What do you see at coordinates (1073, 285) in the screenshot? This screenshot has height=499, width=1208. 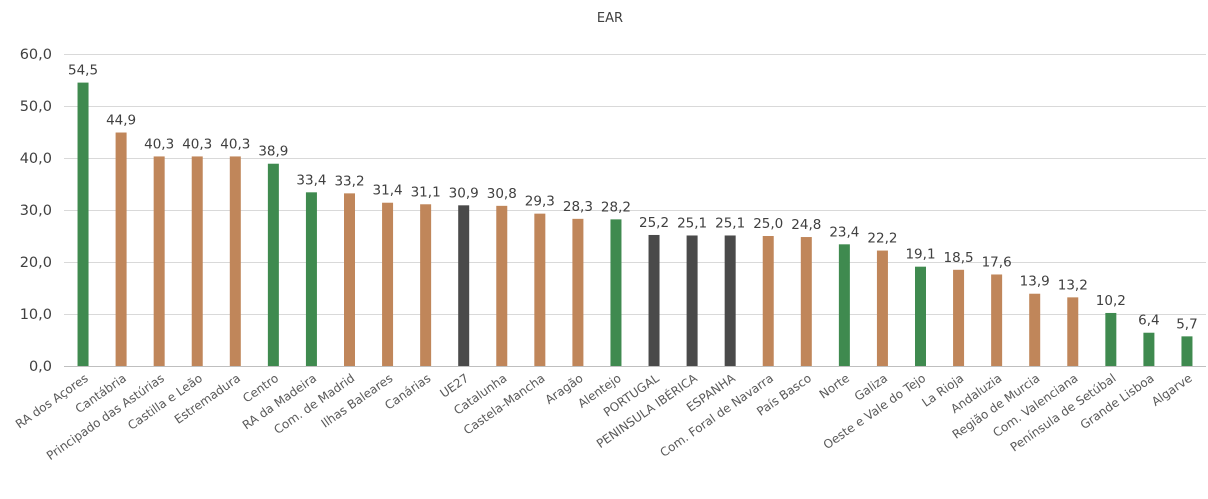 I see `data-label: 13,2` at bounding box center [1073, 285].